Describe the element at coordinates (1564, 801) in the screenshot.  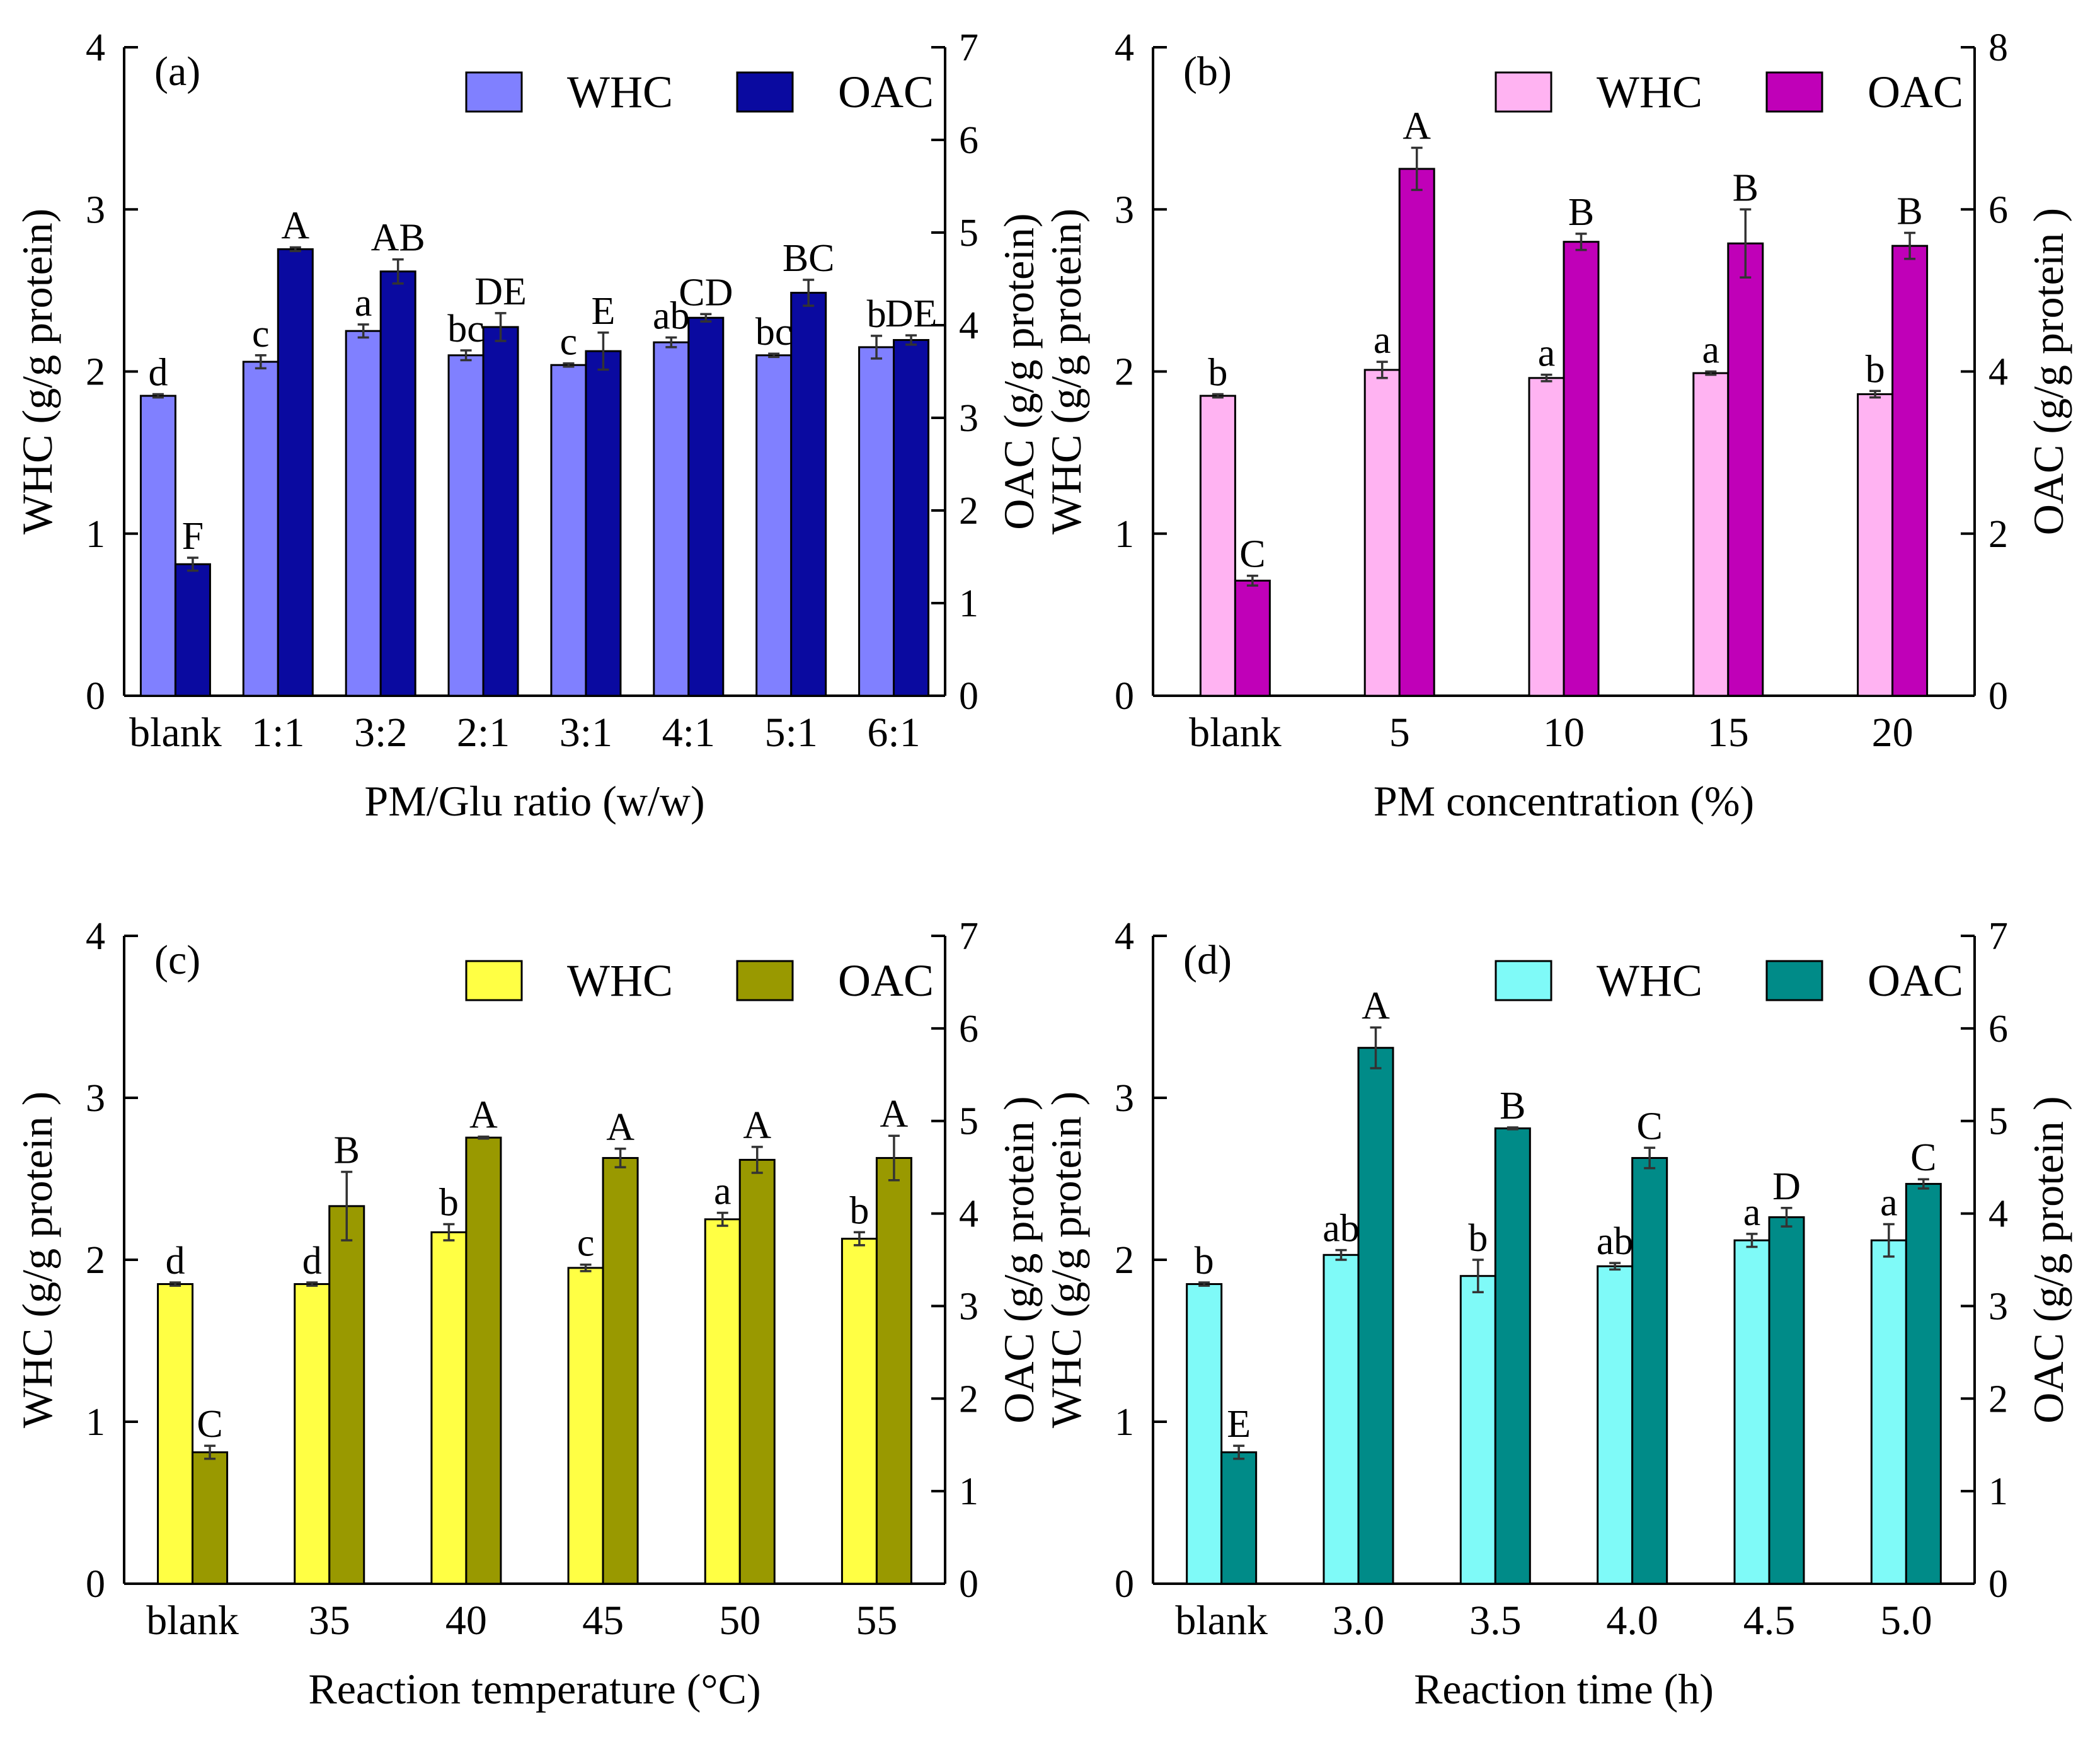
I see `x-axis-title: PM concentration (%)` at that location.